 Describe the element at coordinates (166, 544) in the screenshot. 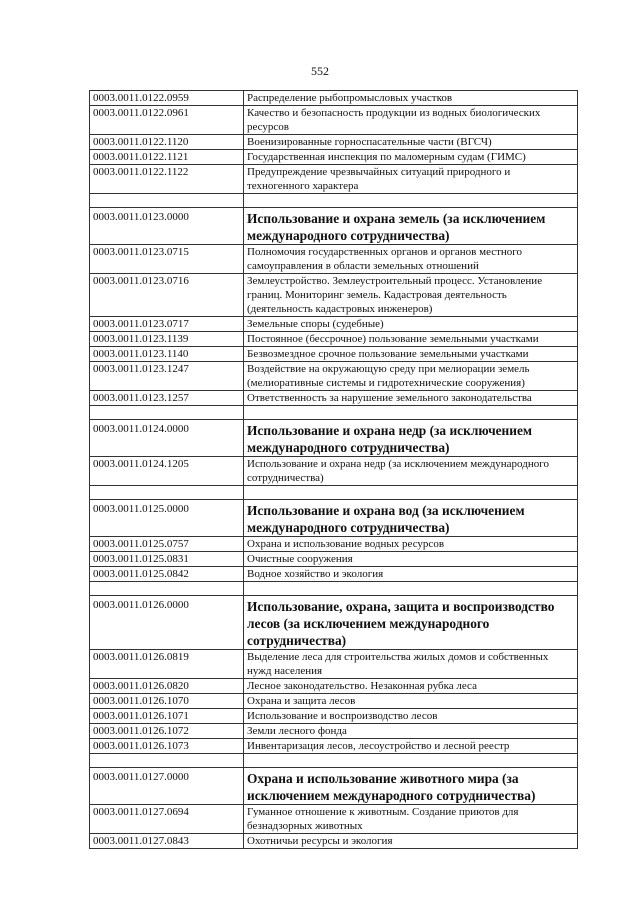

I see `row-code: 0003.0011.0125.0757` at that location.